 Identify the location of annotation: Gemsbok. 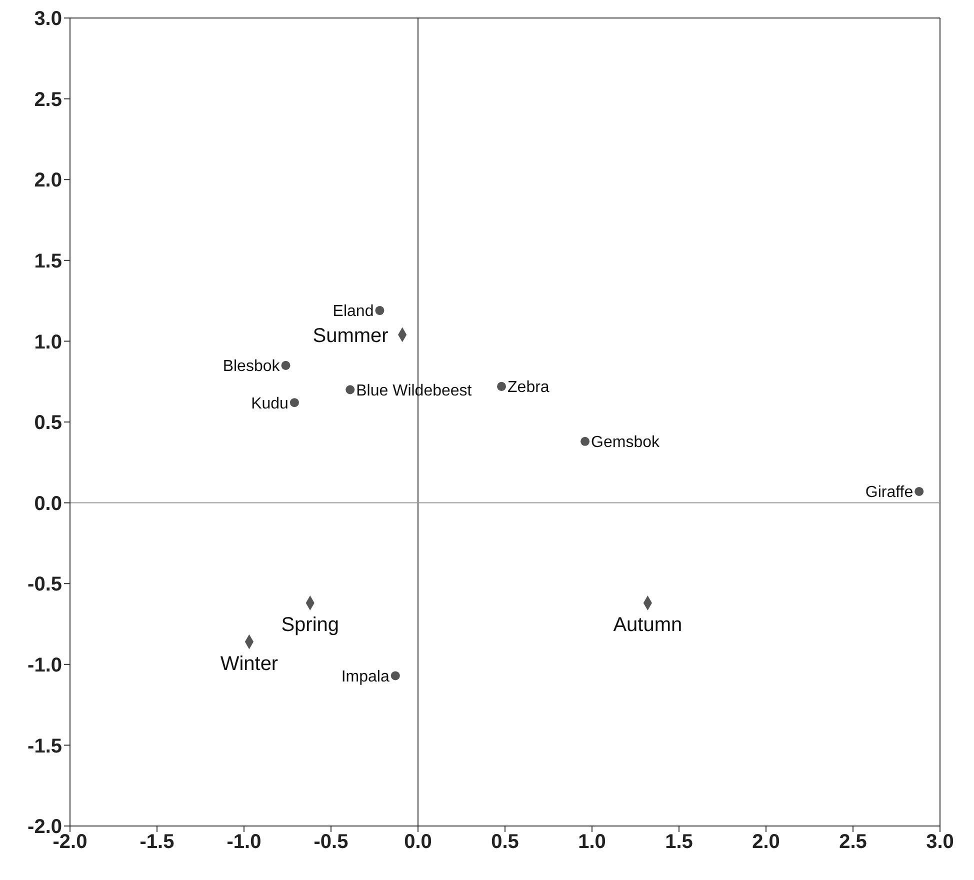
(626, 443).